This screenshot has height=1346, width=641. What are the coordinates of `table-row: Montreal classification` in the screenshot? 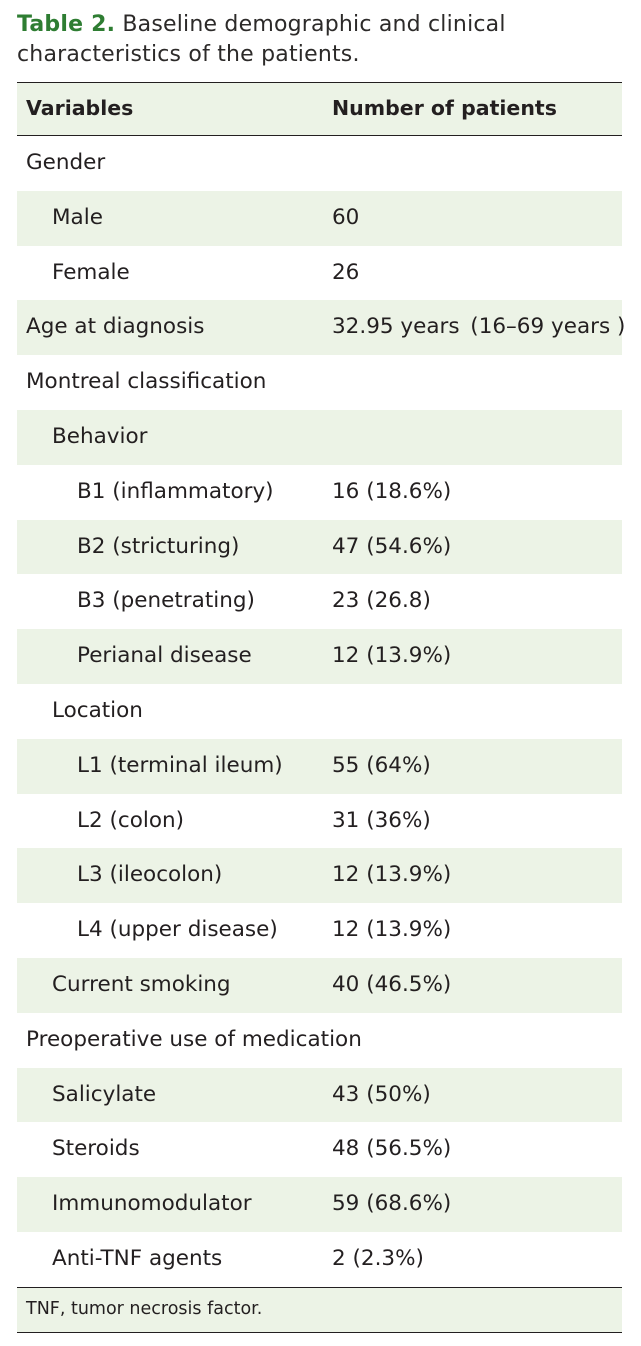 It's located at (319, 382).